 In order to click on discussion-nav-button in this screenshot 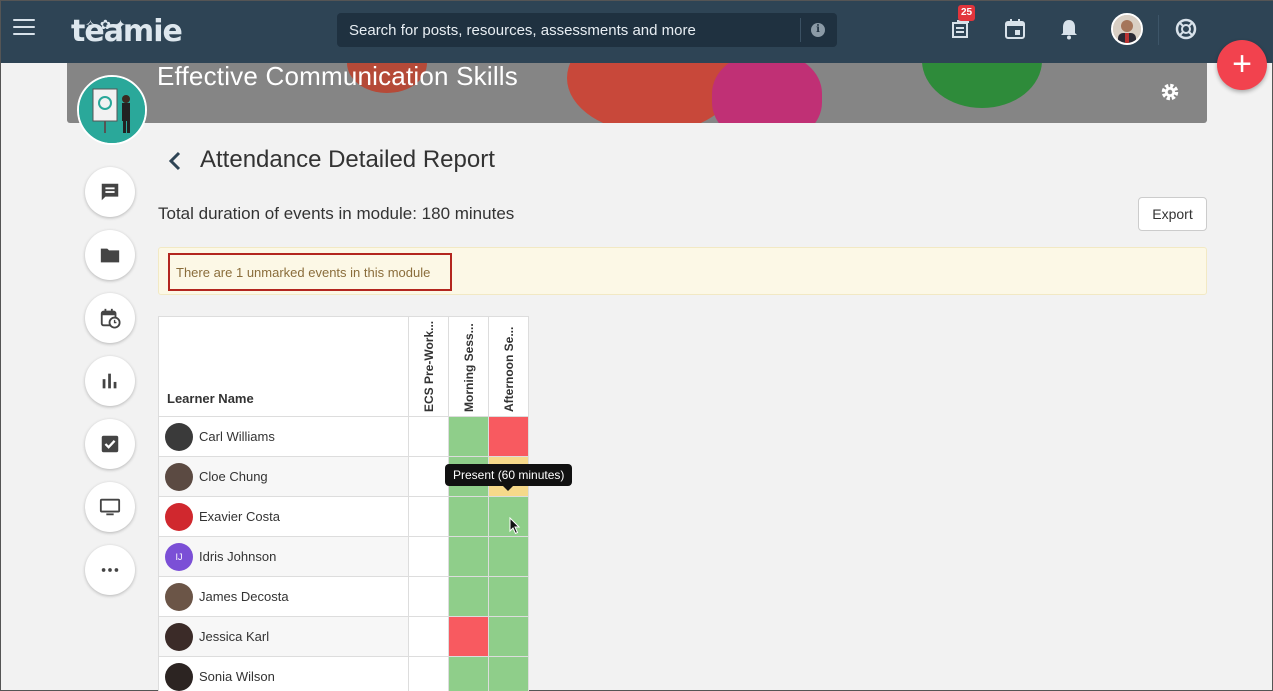, I will do `click(110, 192)`.